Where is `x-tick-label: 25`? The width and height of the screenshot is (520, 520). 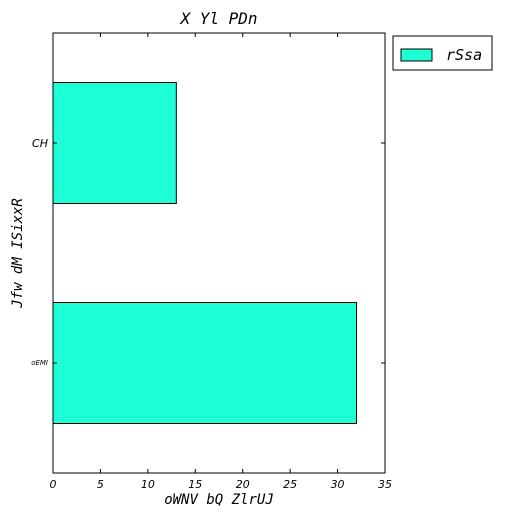
x-tick-label: 25 is located at coordinates (290, 484).